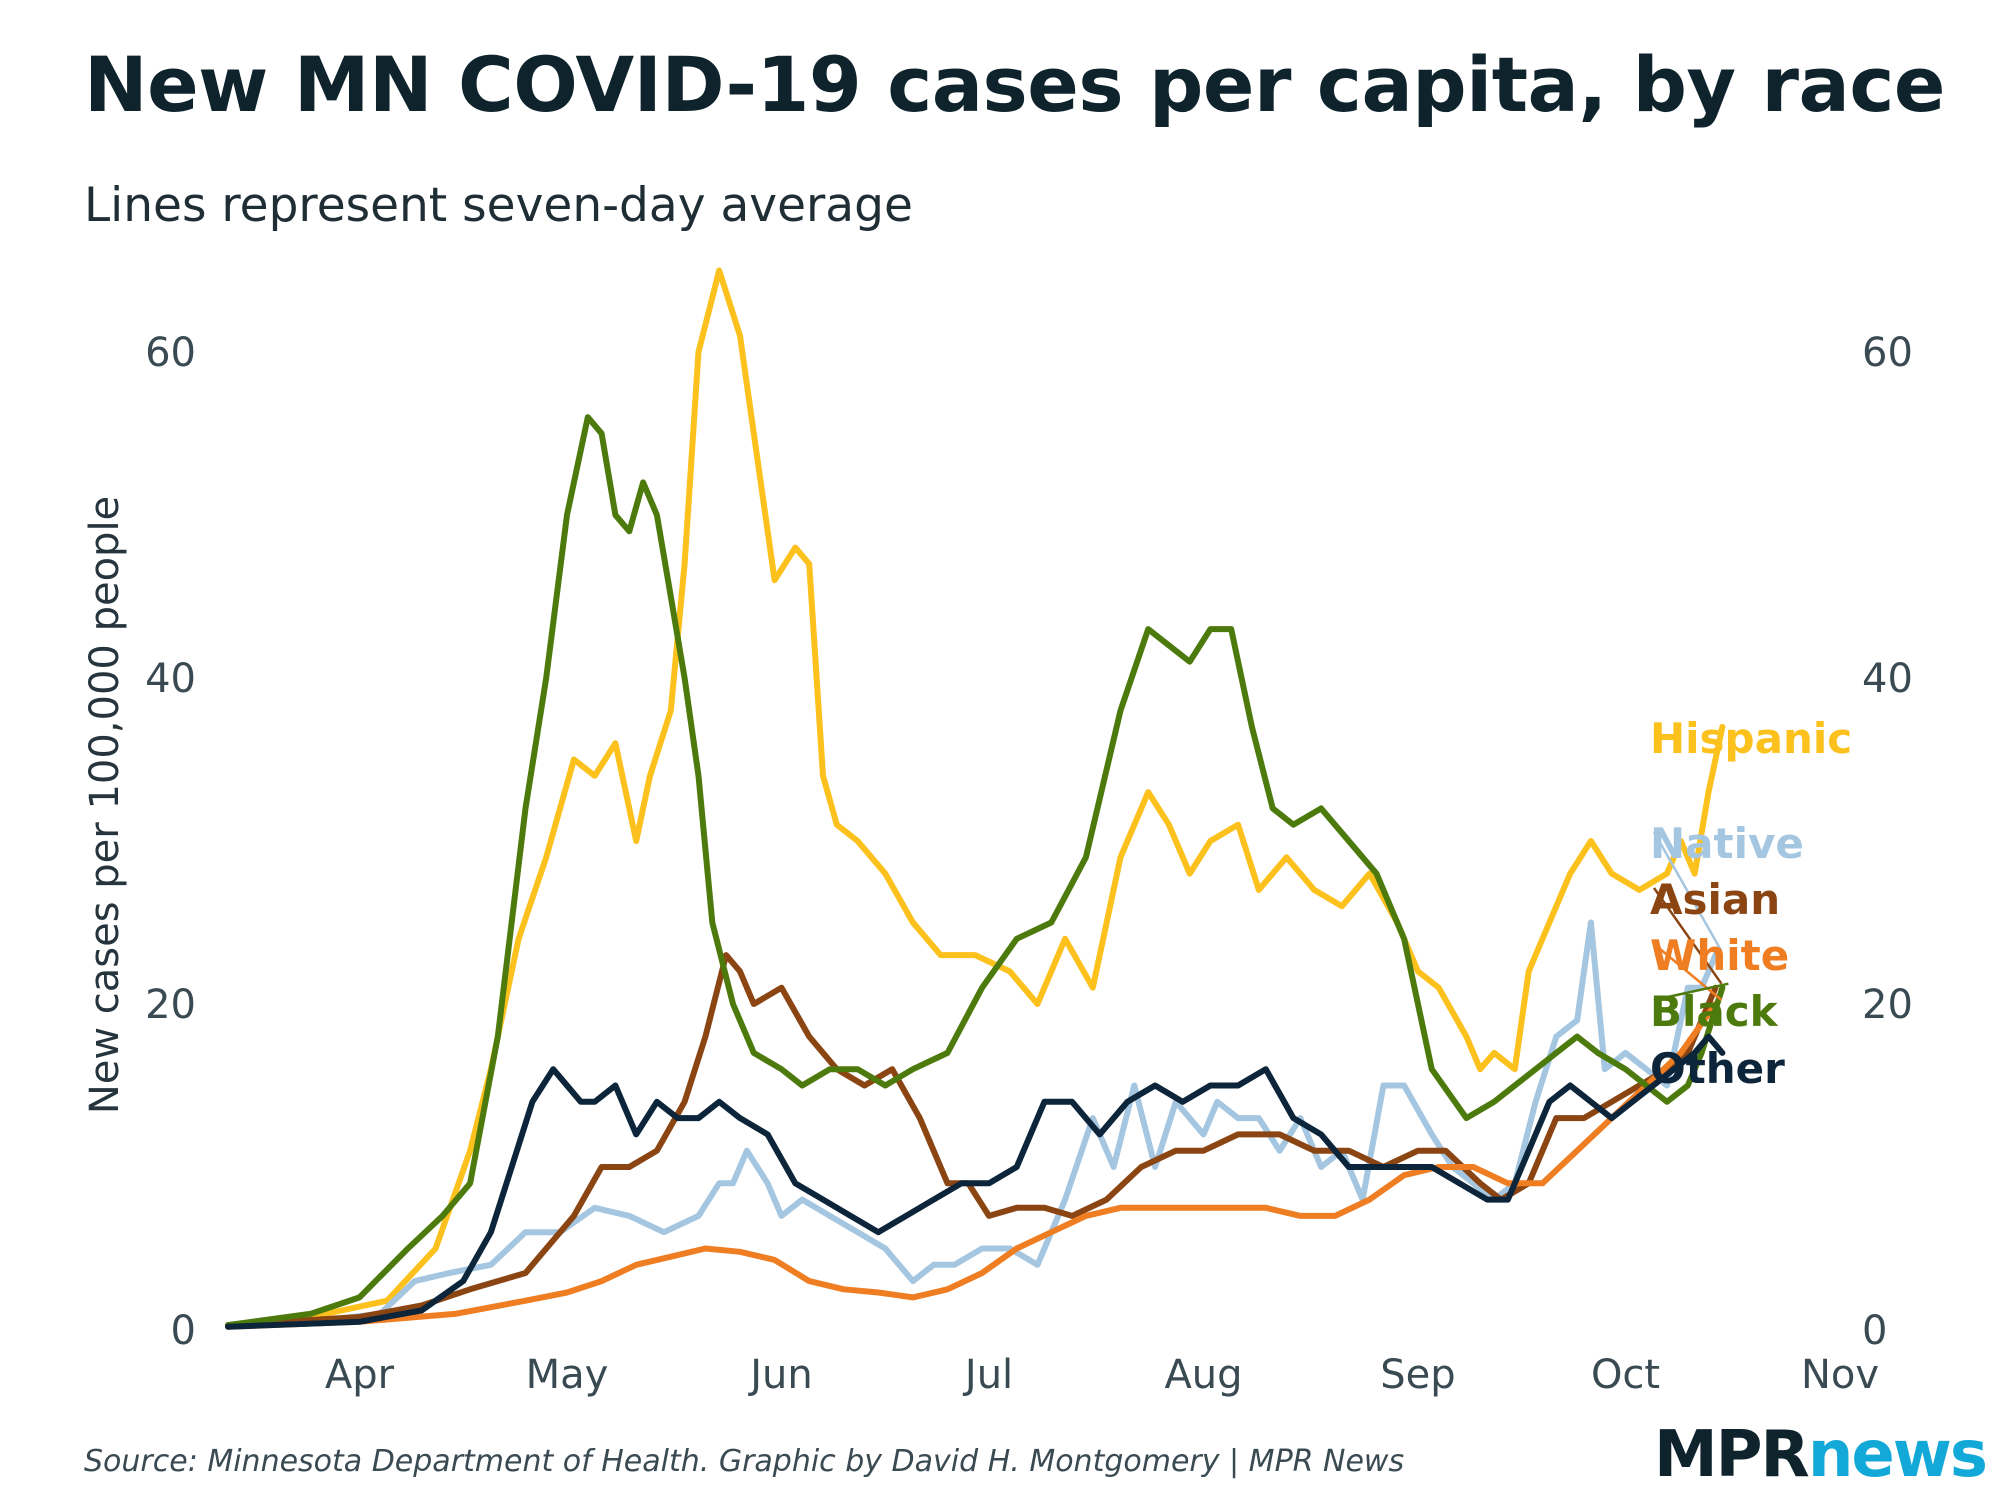  Describe the element at coordinates (1715, 899) in the screenshot. I see `series-label-asian: Asian` at that location.